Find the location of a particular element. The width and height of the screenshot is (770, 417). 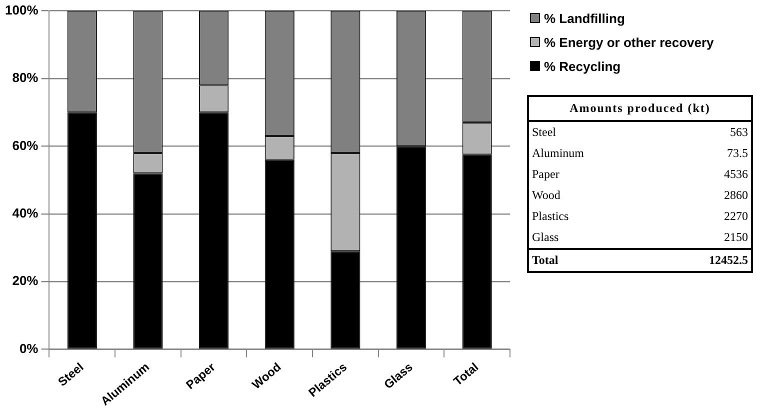

text: Amounts produced (kt) is located at coordinates (640, 109).